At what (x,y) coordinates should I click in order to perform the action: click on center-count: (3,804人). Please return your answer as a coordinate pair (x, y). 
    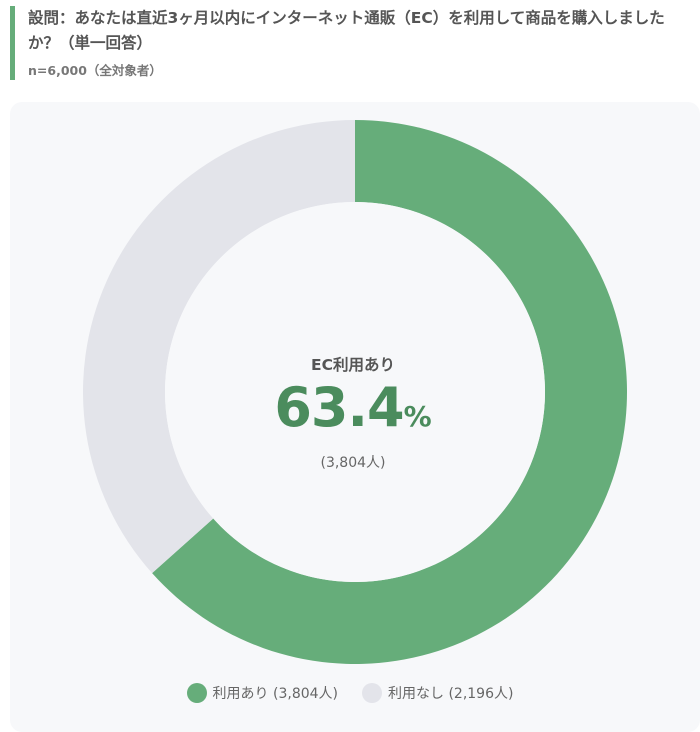
    Looking at the image, I should click on (353, 463).